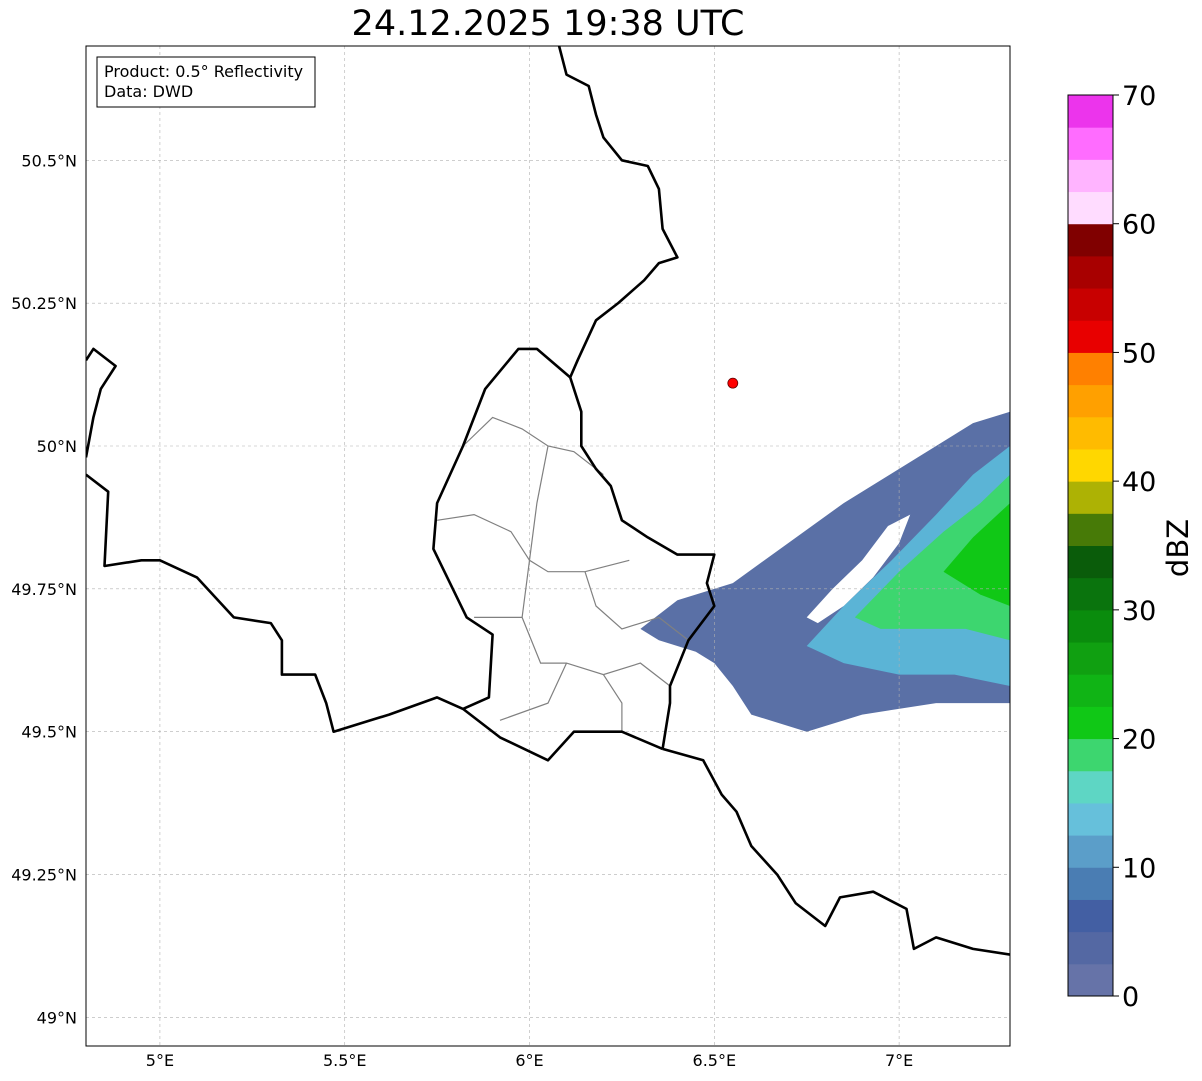  I want to click on latitude-tick-label: 50°N, so click(57, 446).